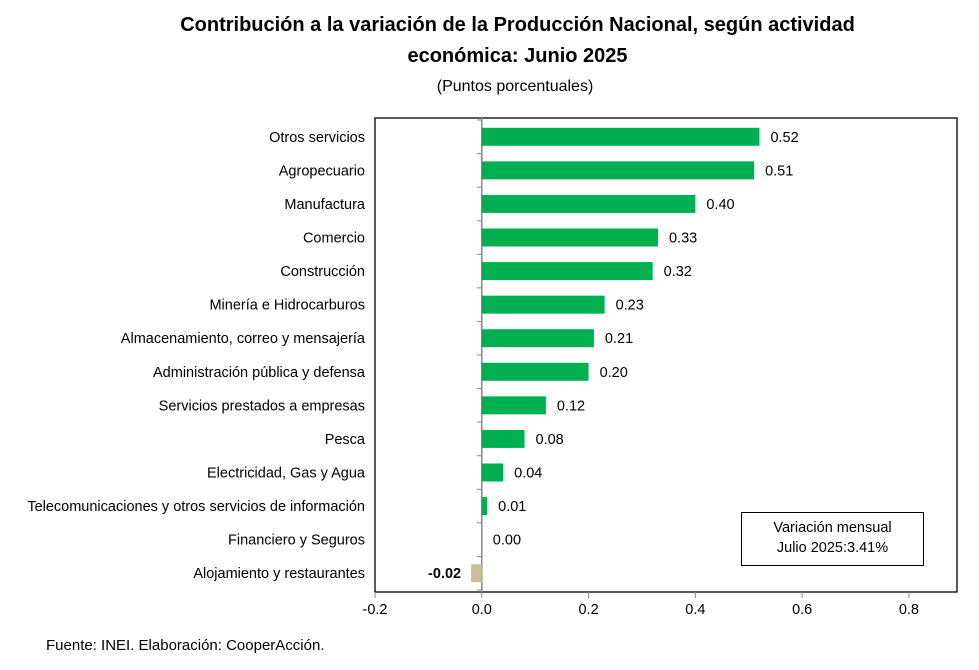 Image resolution: width=979 pixels, height=670 pixels. Describe the element at coordinates (259, 373) in the screenshot. I see `category-label: Administración pública y defensa` at that location.